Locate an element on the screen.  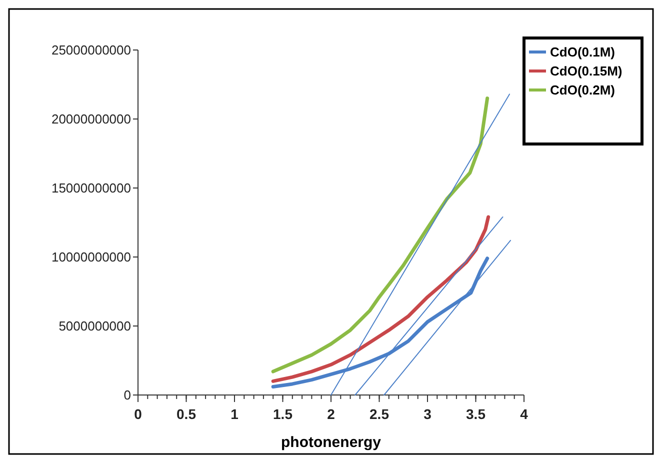
x-tick-label: 4 is located at coordinates (524, 414).